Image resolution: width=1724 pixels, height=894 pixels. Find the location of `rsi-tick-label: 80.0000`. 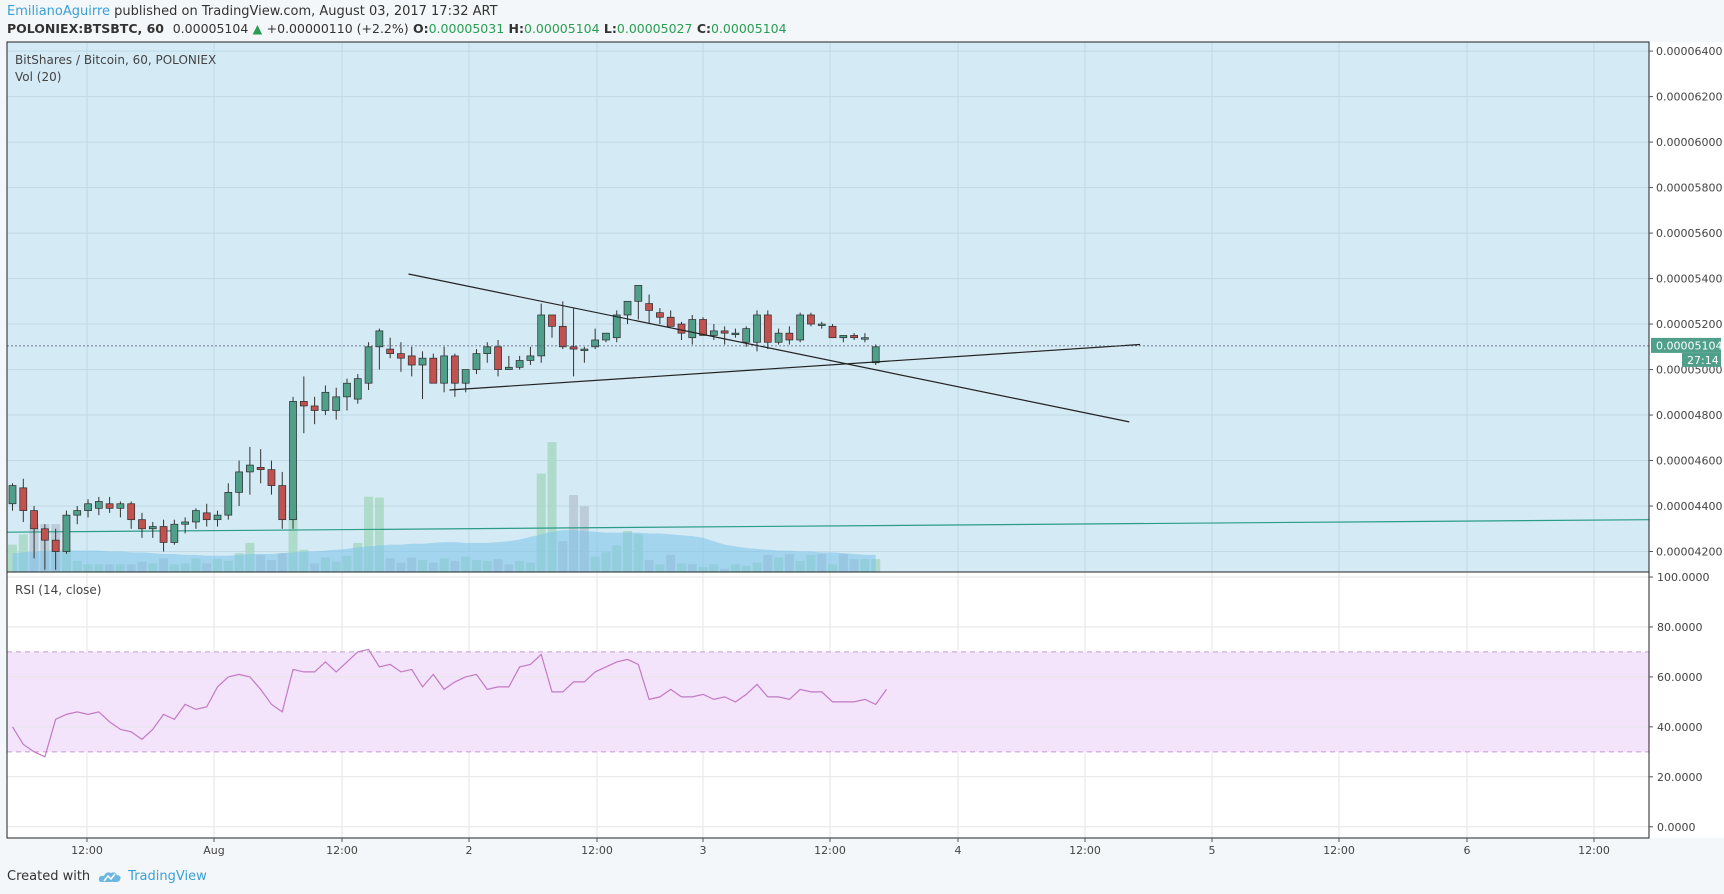

rsi-tick-label: 80.0000 is located at coordinates (1680, 627).